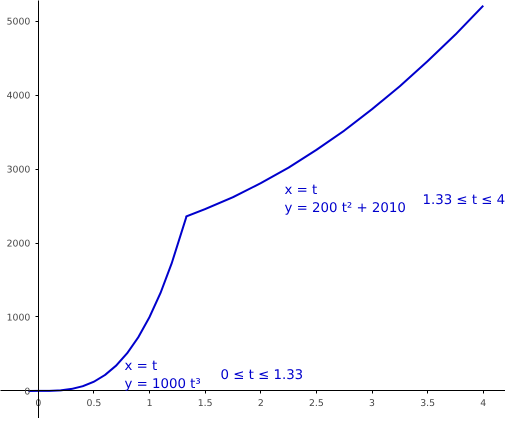 Image resolution: width=511 pixels, height=424 pixels. I want to click on x-tick-label: 3, so click(372, 403).